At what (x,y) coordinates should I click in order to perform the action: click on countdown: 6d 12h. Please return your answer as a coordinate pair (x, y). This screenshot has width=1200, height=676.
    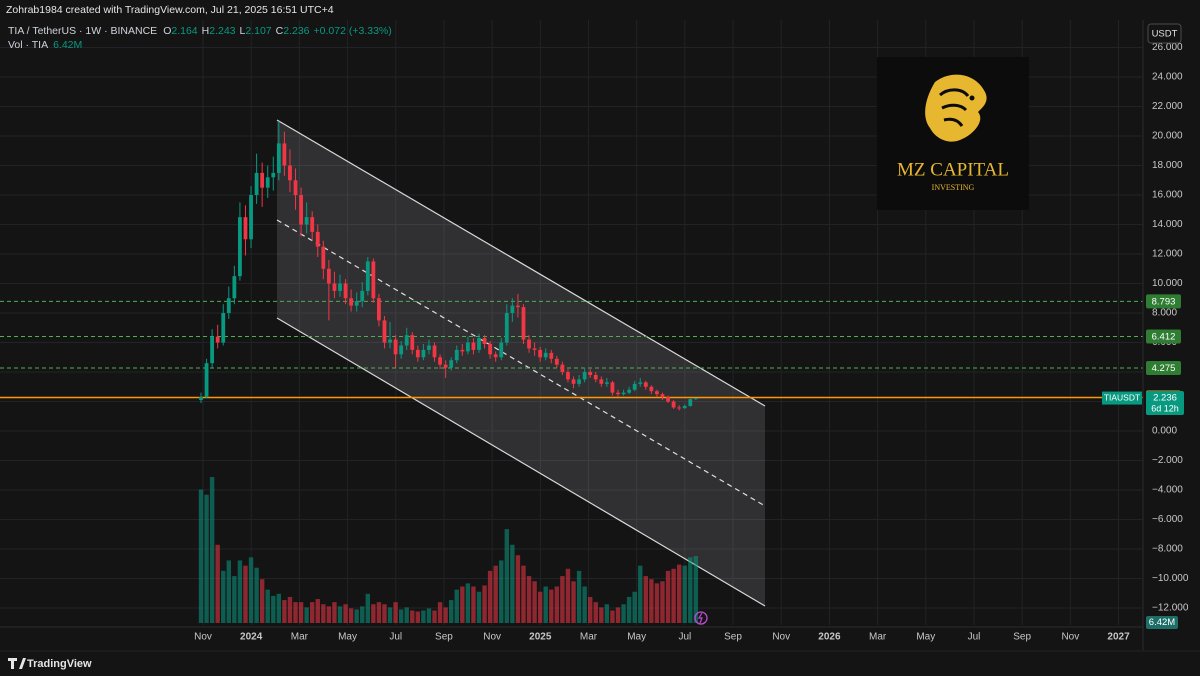
    Looking at the image, I should click on (1165, 408).